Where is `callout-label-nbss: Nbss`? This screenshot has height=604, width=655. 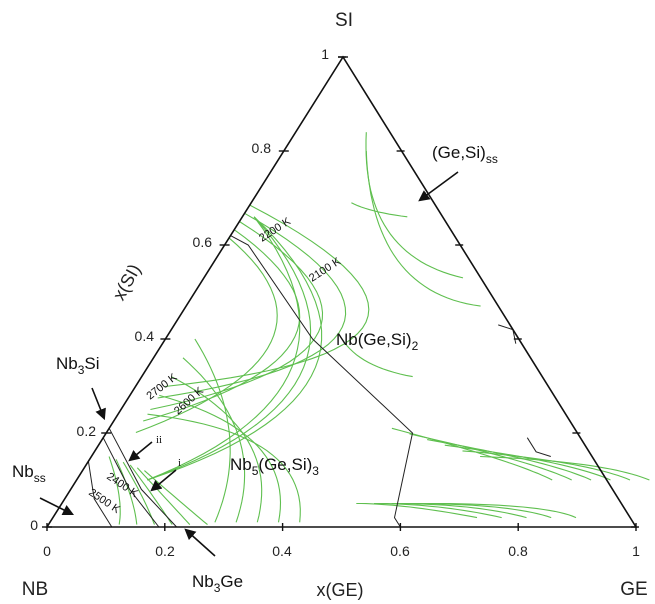
callout-label-nbss: Nbss is located at coordinates (29, 473).